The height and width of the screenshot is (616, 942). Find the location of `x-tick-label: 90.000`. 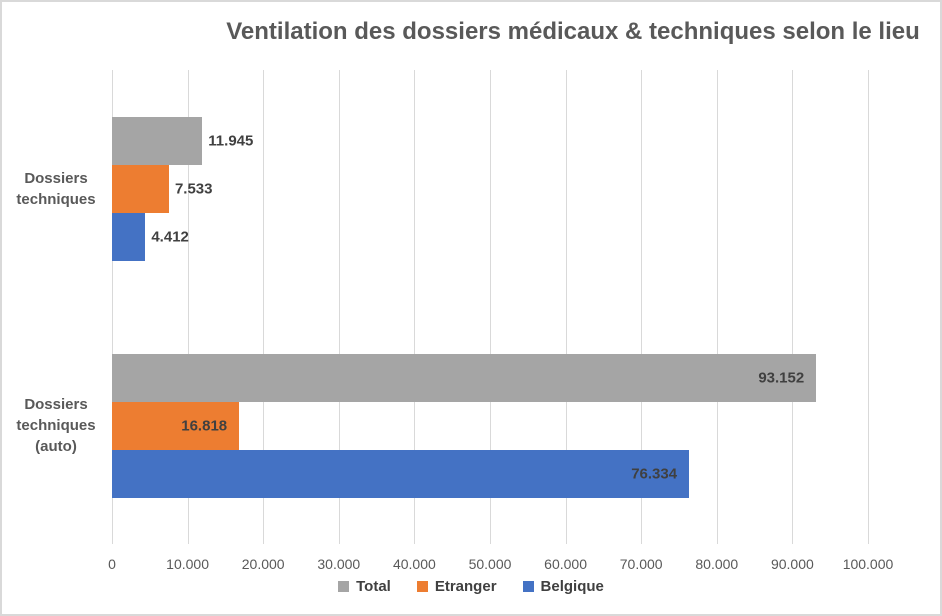

x-tick-label: 90.000 is located at coordinates (792, 564).